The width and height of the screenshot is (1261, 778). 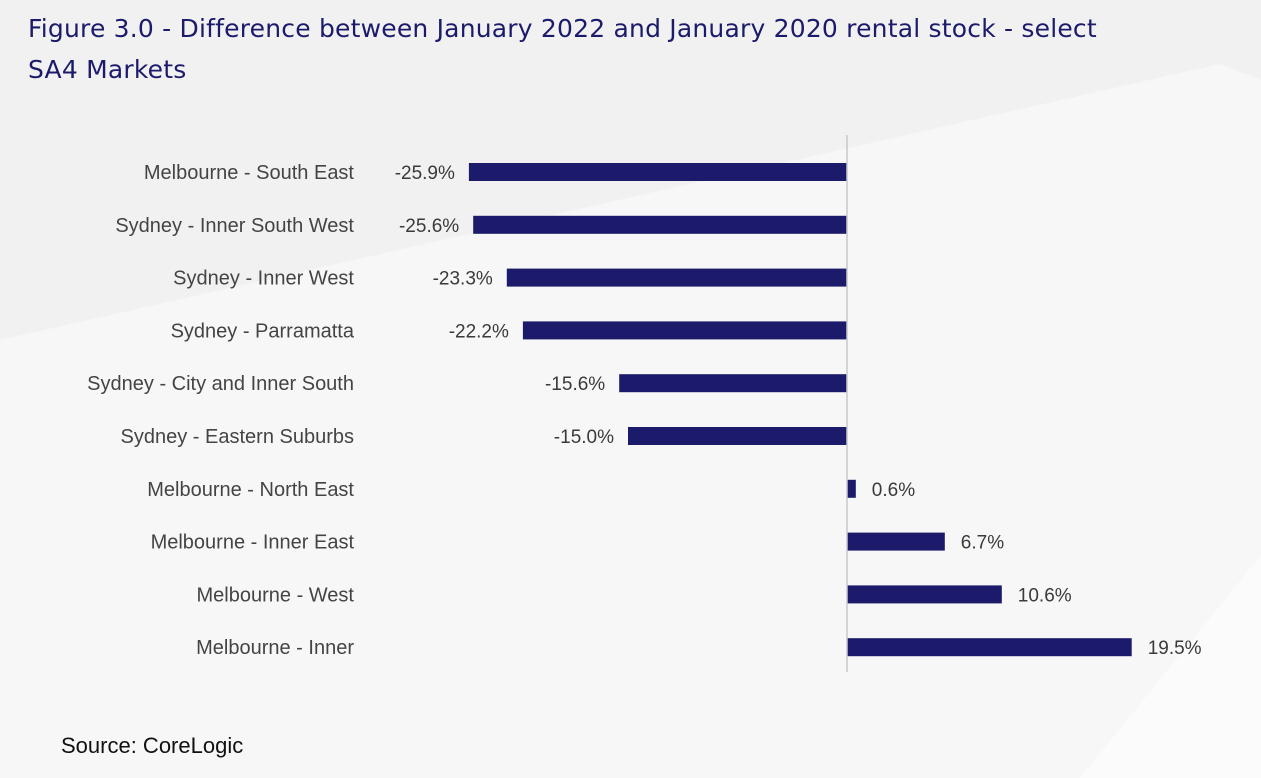 I want to click on bar-sydney-inner-south-west, so click(x=660, y=224).